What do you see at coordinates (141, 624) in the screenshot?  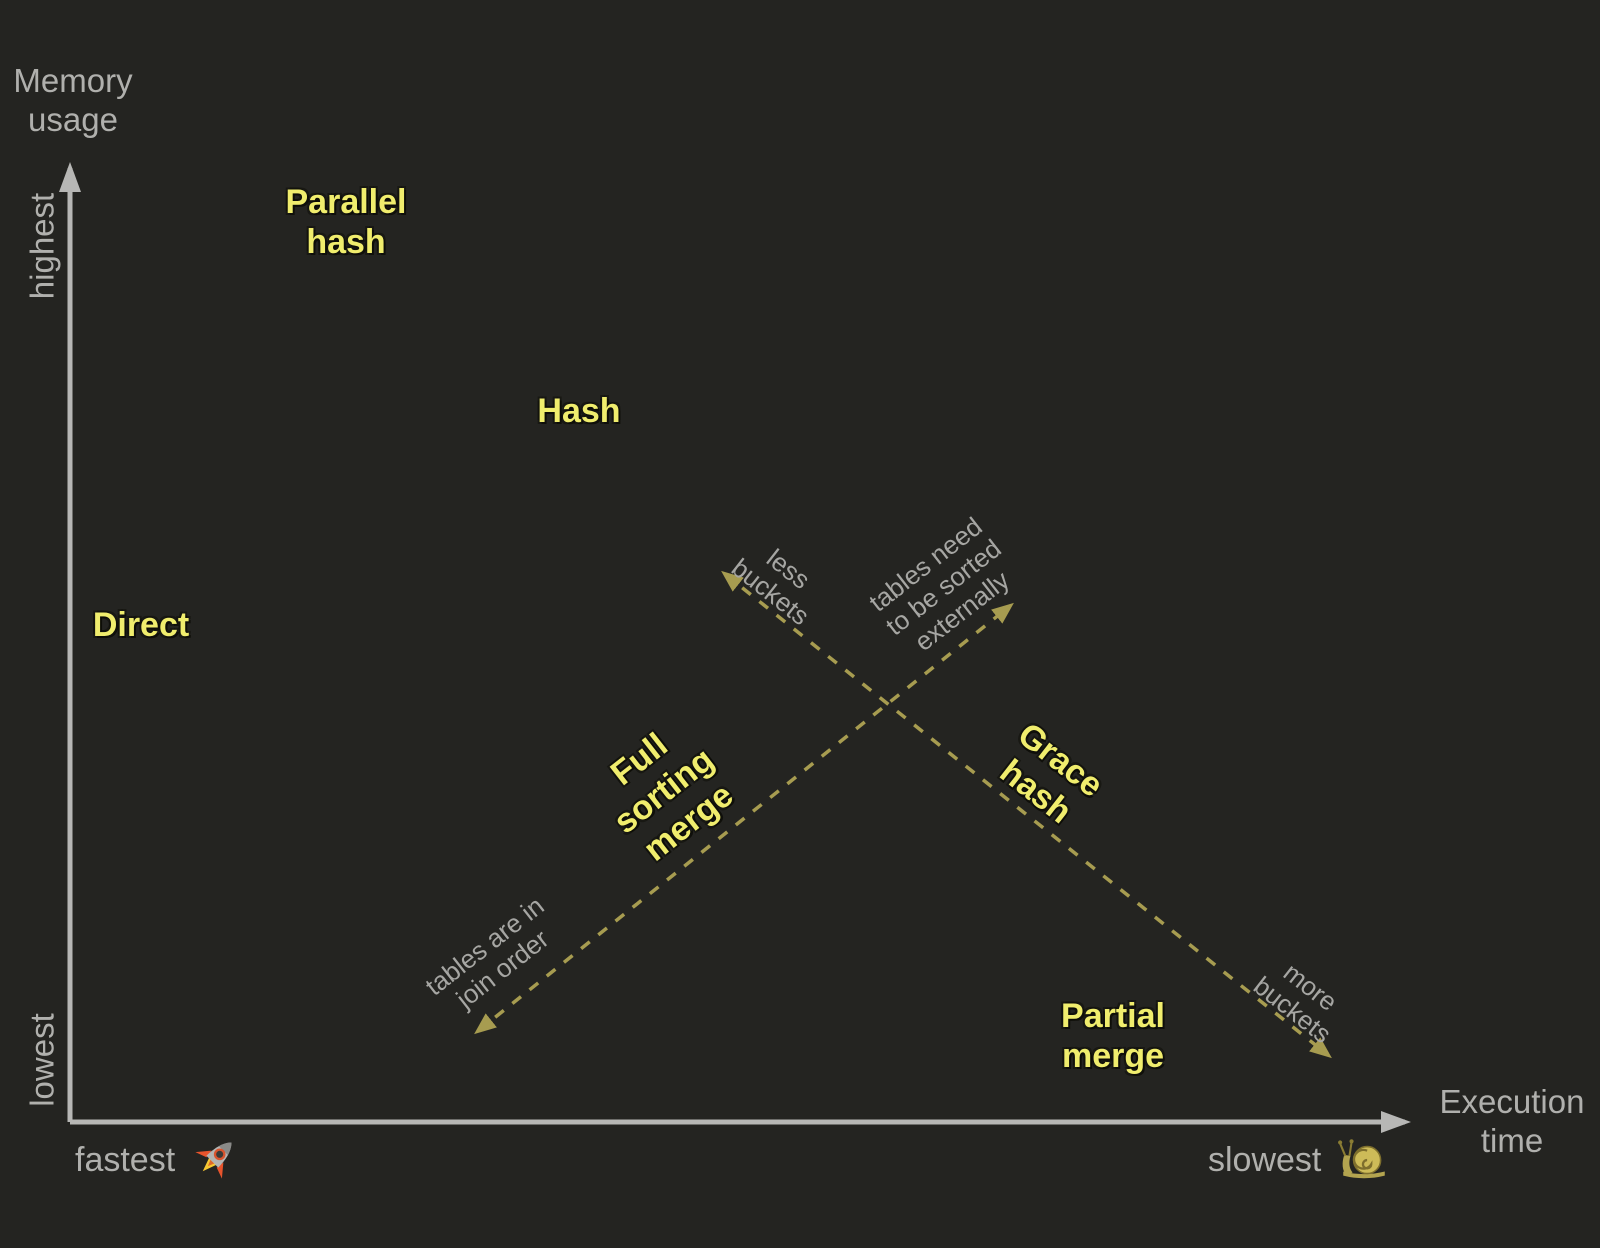 I see `method-direct: Direct` at bounding box center [141, 624].